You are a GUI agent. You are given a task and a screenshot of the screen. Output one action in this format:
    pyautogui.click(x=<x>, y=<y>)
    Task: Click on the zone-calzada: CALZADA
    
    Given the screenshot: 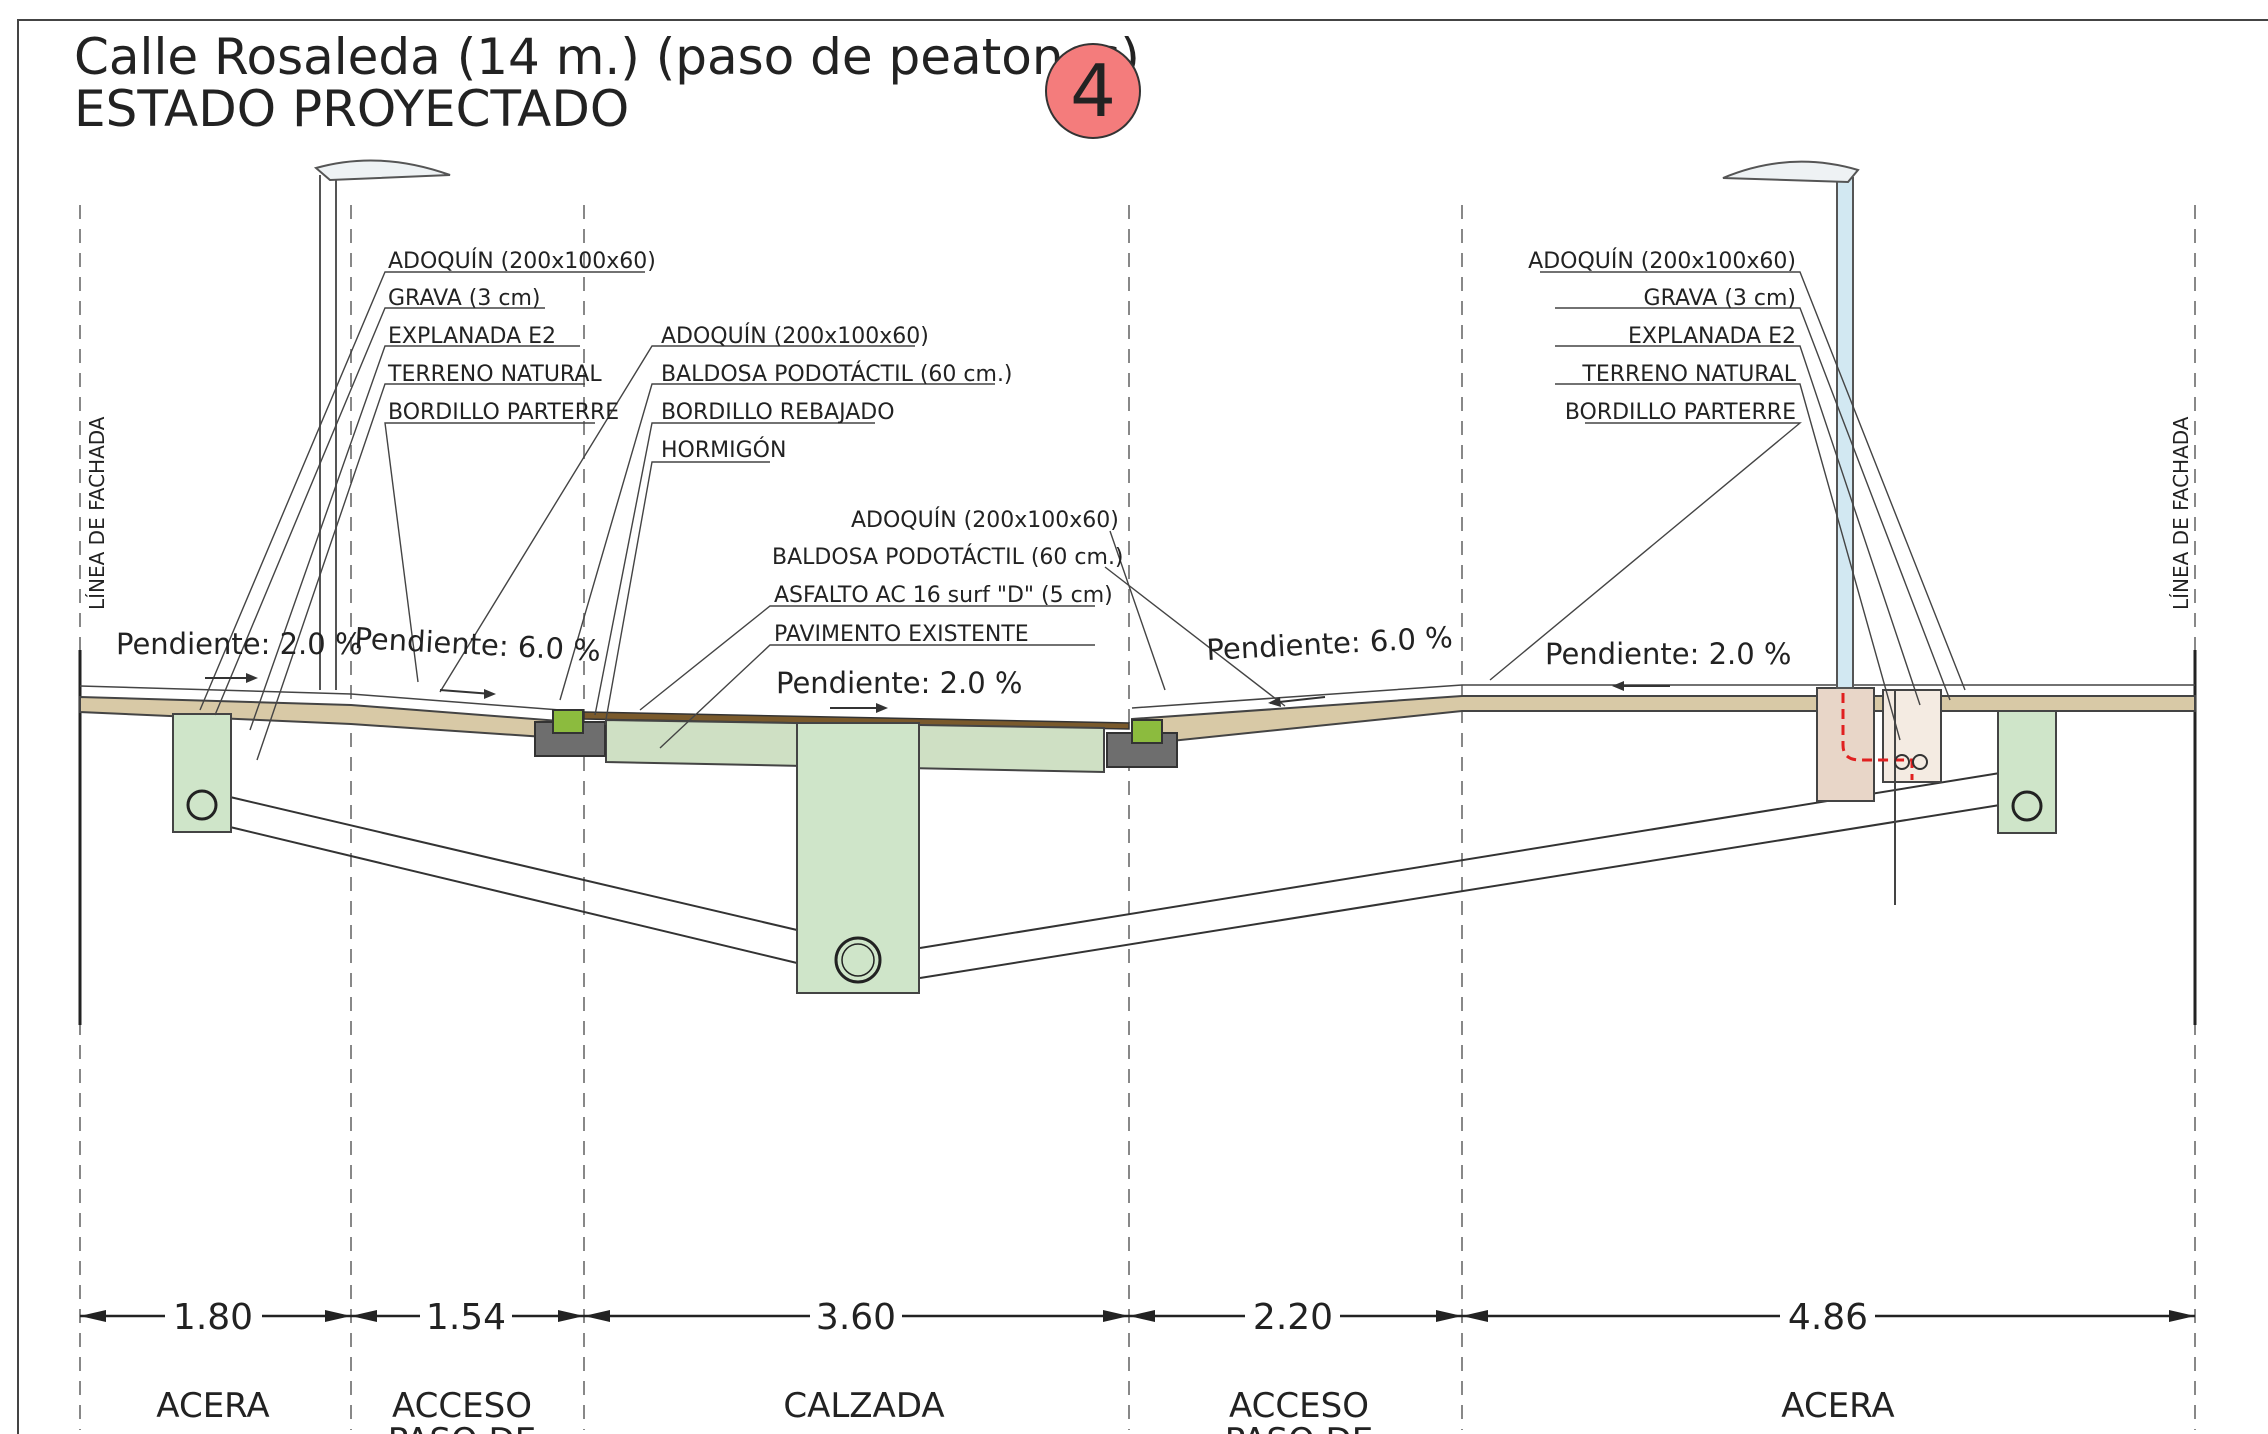 What is the action you would take?
    pyautogui.click(x=863, y=1406)
    